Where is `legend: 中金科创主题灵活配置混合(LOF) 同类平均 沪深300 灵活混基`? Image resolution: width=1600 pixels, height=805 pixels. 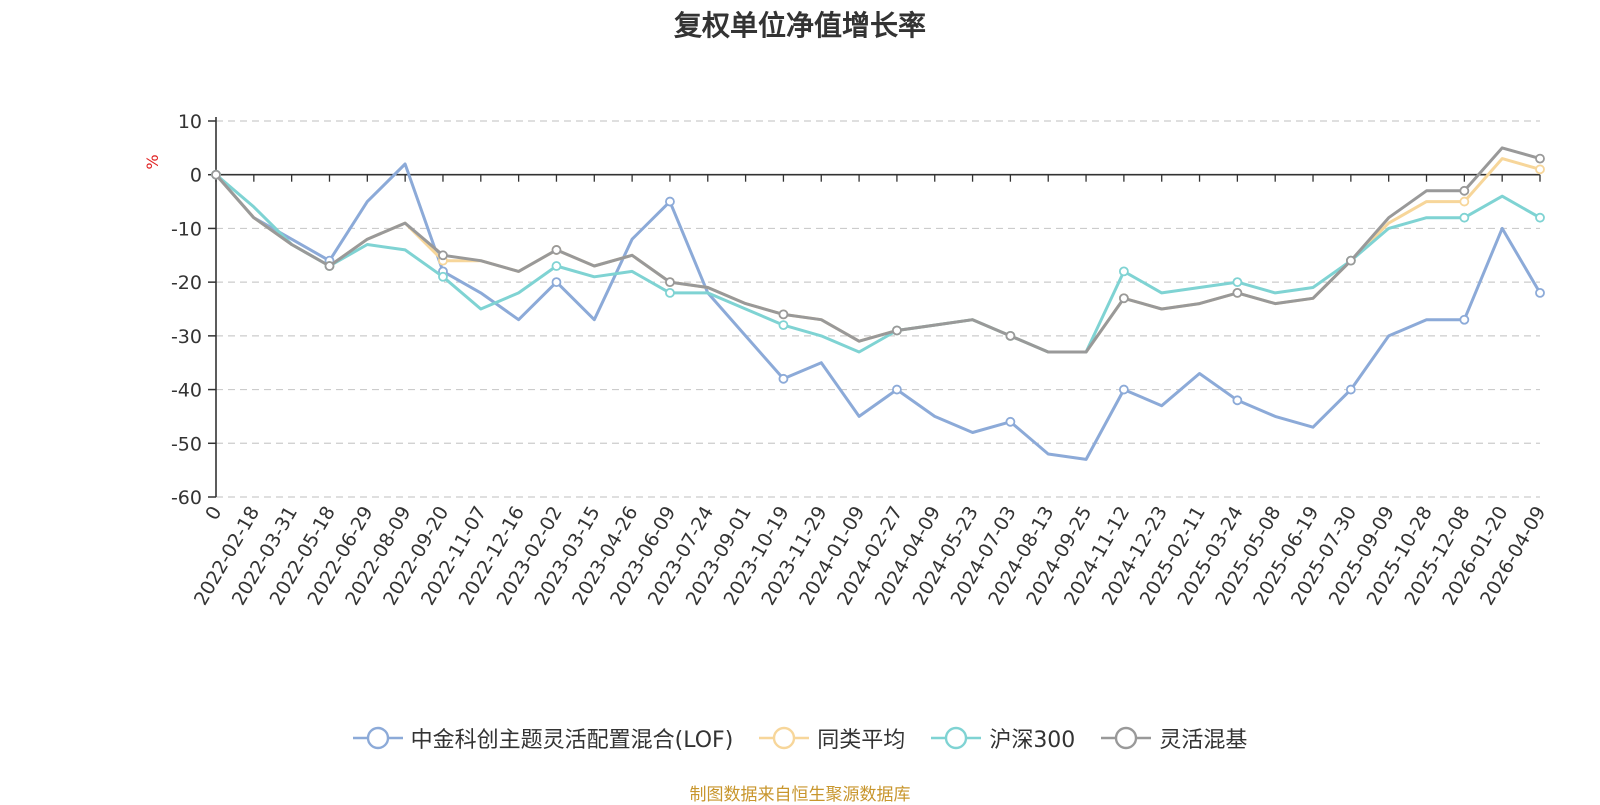
legend: 中金科创主题灵活配置混合(LOF) 同类平均 沪深300 灵活混基 is located at coordinates (800, 738).